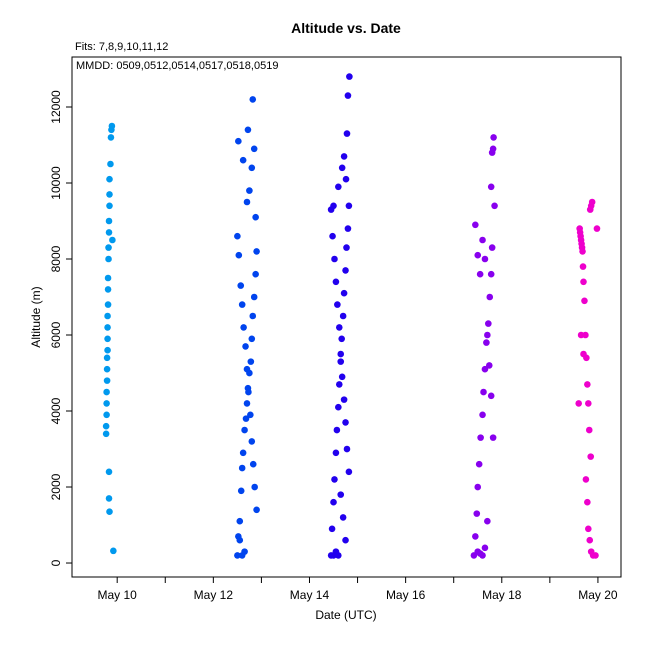  I want to click on x-axis-label: Date (UTC), so click(345, 615).